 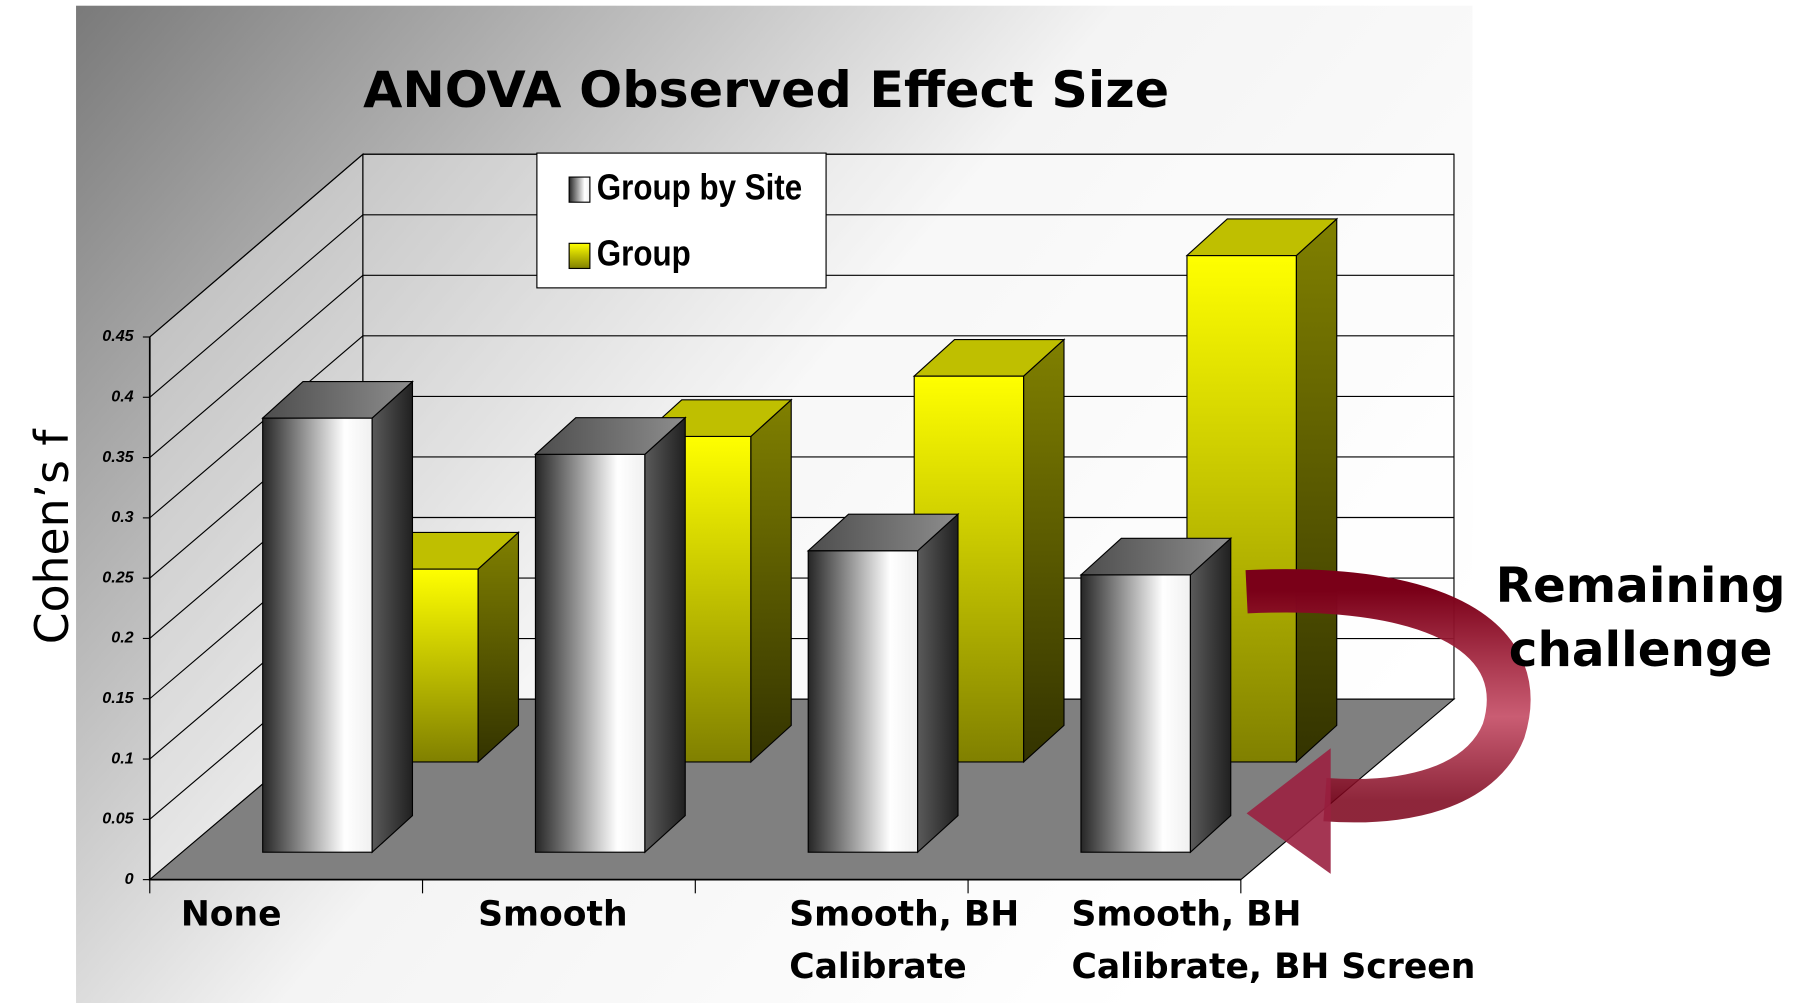 What do you see at coordinates (52, 536) in the screenshot?
I see `y-axis-label: Cohen’s f` at bounding box center [52, 536].